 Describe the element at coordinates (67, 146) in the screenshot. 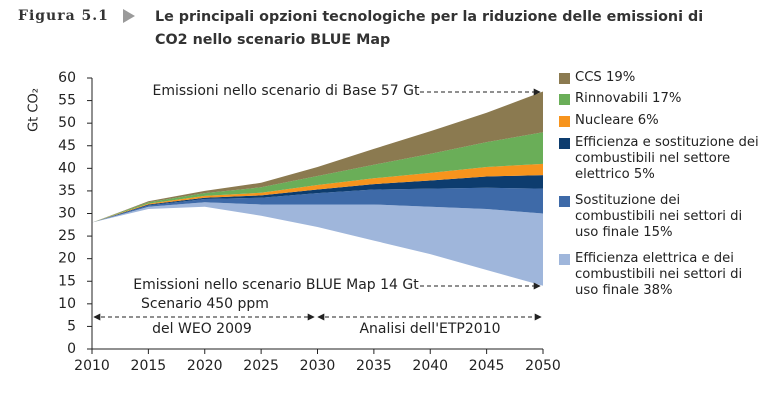

I see `y-tick-label: 45` at that location.